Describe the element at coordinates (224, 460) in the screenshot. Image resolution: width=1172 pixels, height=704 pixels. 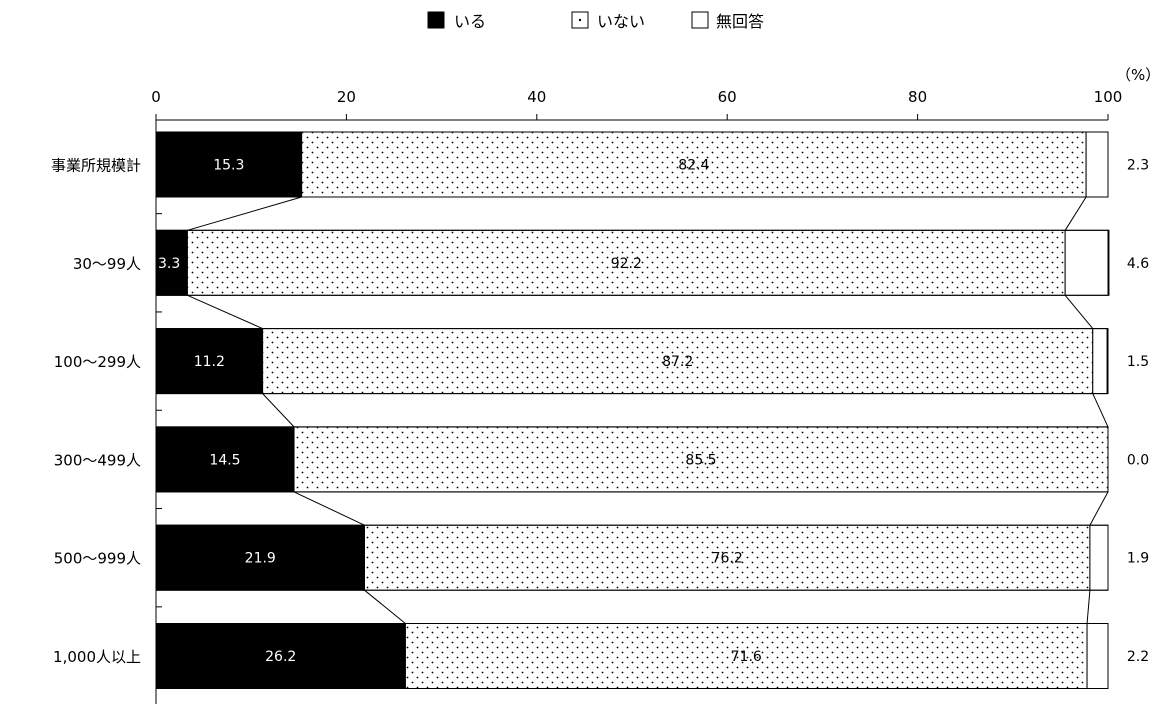
I see `data-label-iru: 14.5` at that location.